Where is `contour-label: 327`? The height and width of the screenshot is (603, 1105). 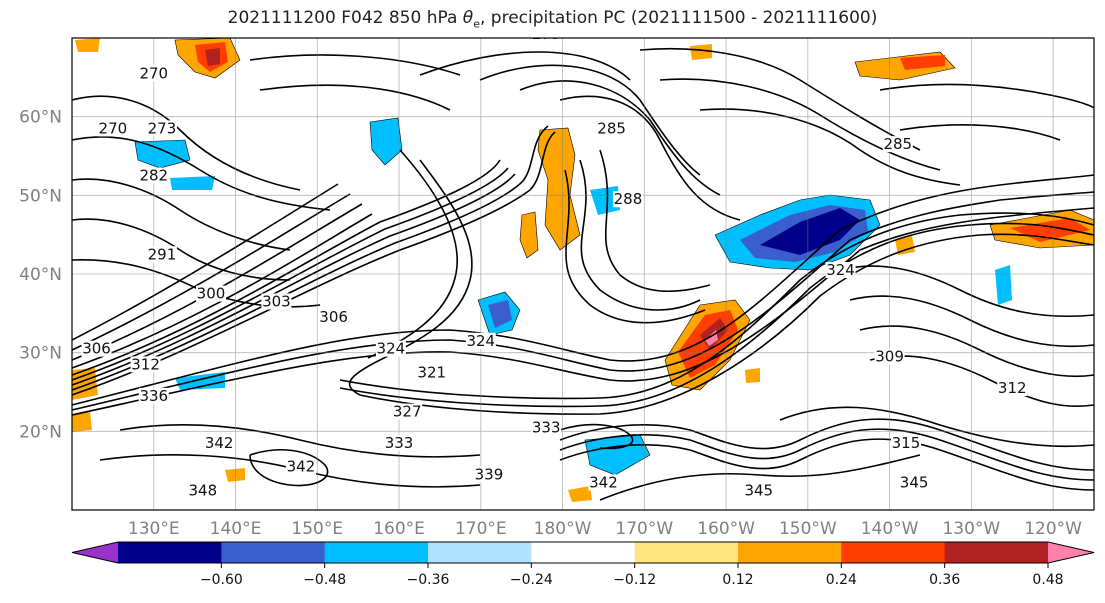 contour-label: 327 is located at coordinates (407, 412).